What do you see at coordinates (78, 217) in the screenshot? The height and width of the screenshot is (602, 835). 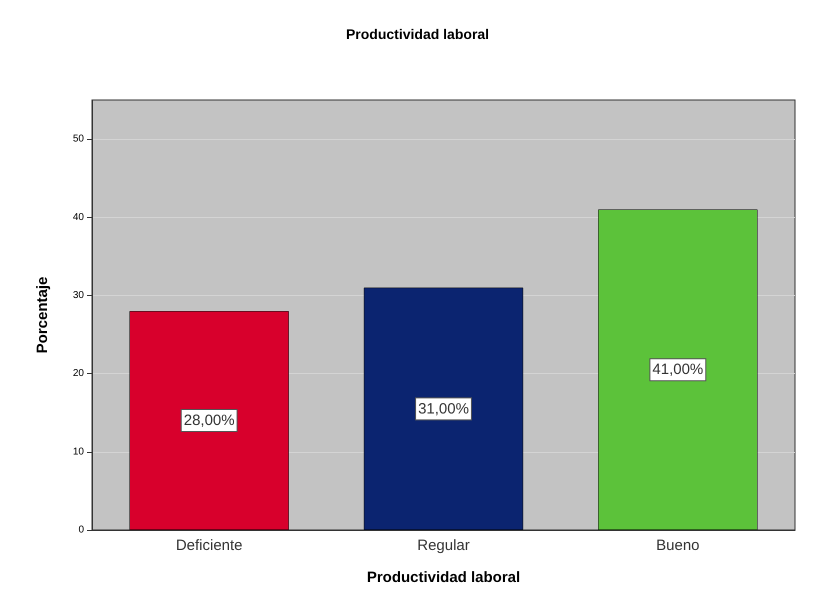 I see `y-tick-label: 40` at bounding box center [78, 217].